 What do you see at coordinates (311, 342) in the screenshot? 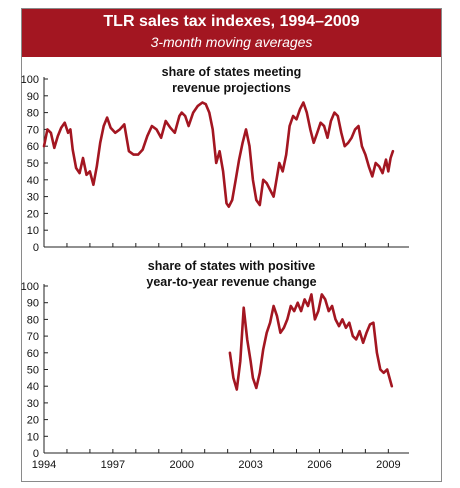
I see `panel-2-series-line` at bounding box center [311, 342].